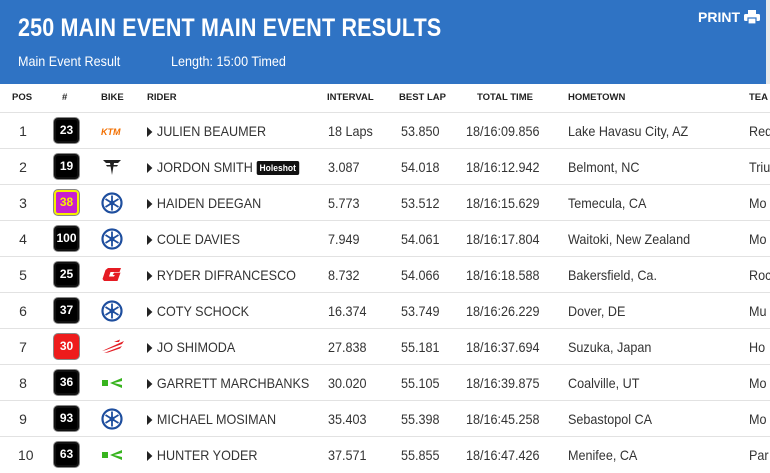 The image size is (770, 473). What do you see at coordinates (204, 167) in the screenshot?
I see `rider-name: JORDON SMITH` at bounding box center [204, 167].